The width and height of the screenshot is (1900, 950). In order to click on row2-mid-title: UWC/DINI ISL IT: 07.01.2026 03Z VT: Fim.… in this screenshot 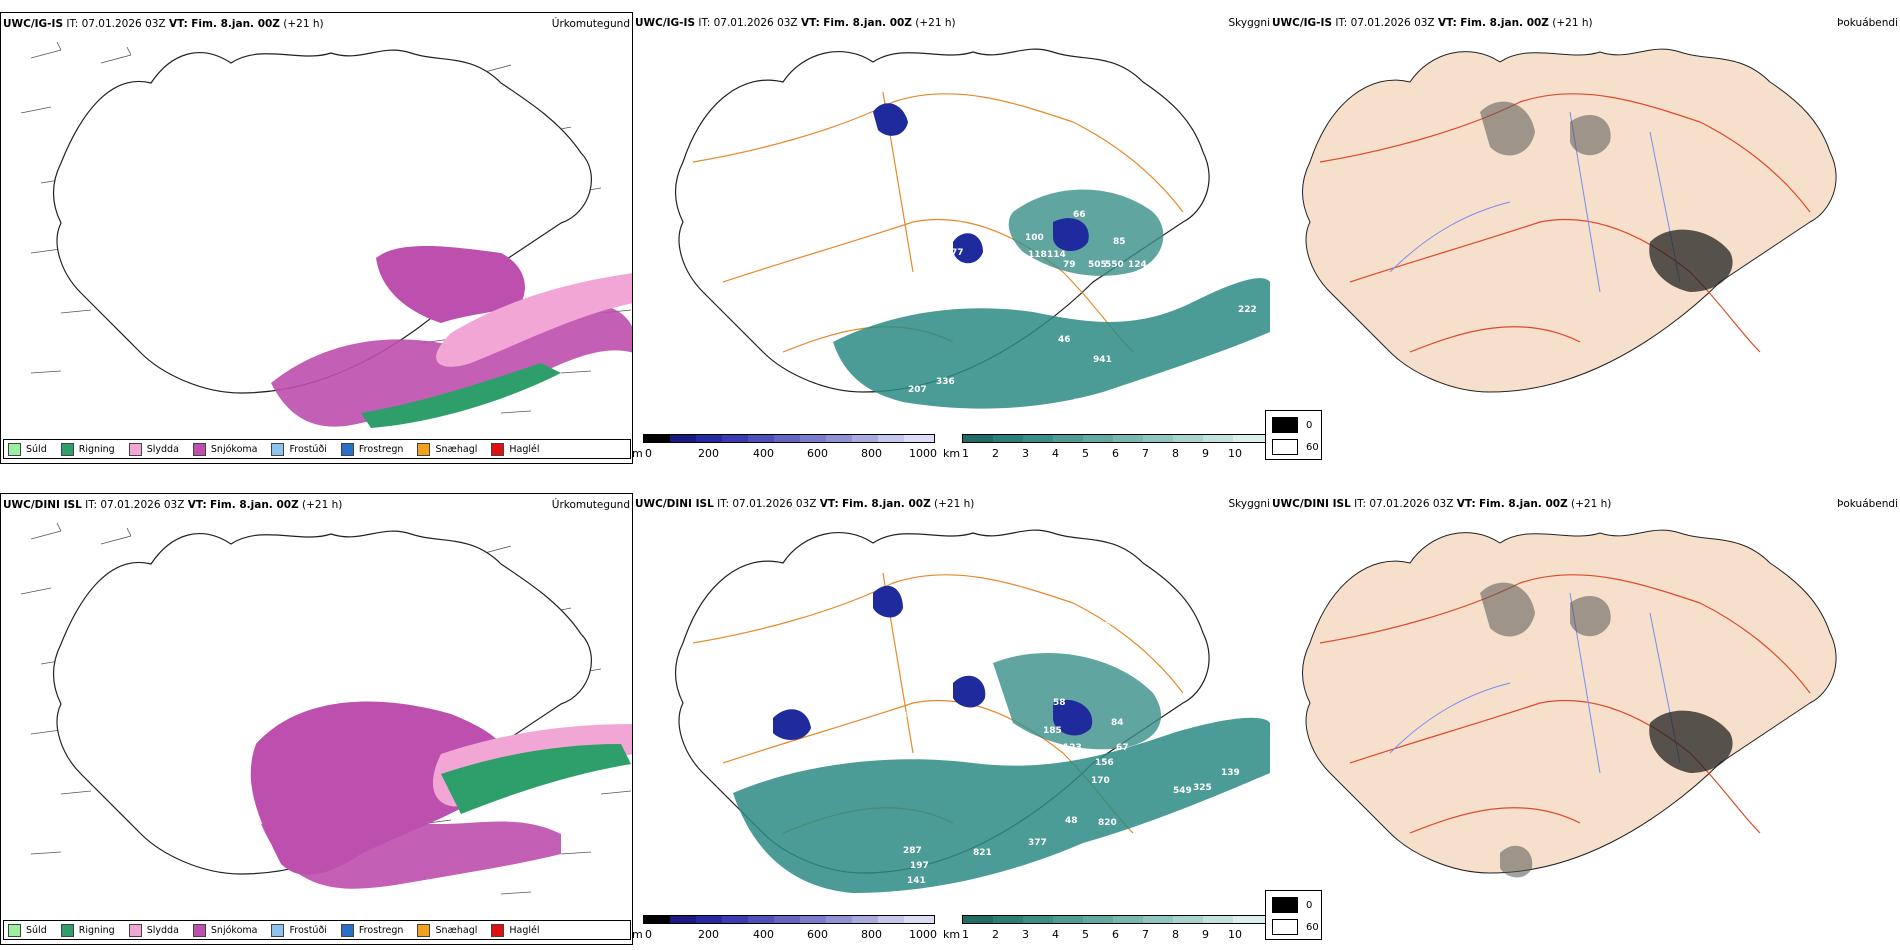, I will do `click(805, 504)`.